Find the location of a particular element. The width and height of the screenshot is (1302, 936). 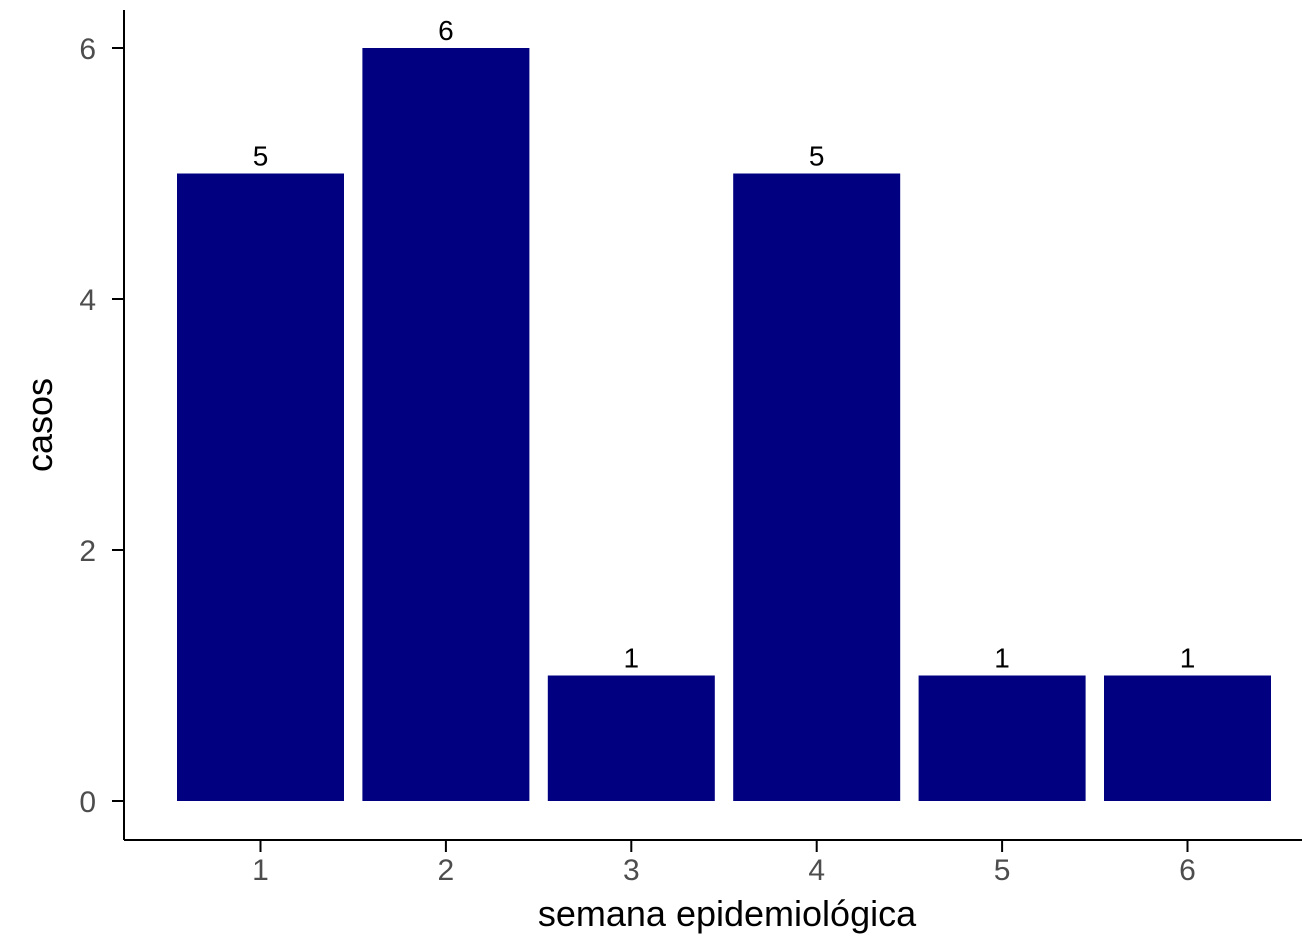

x-axis-ticks: 1 2 3 4 5 6 is located at coordinates (724, 863).